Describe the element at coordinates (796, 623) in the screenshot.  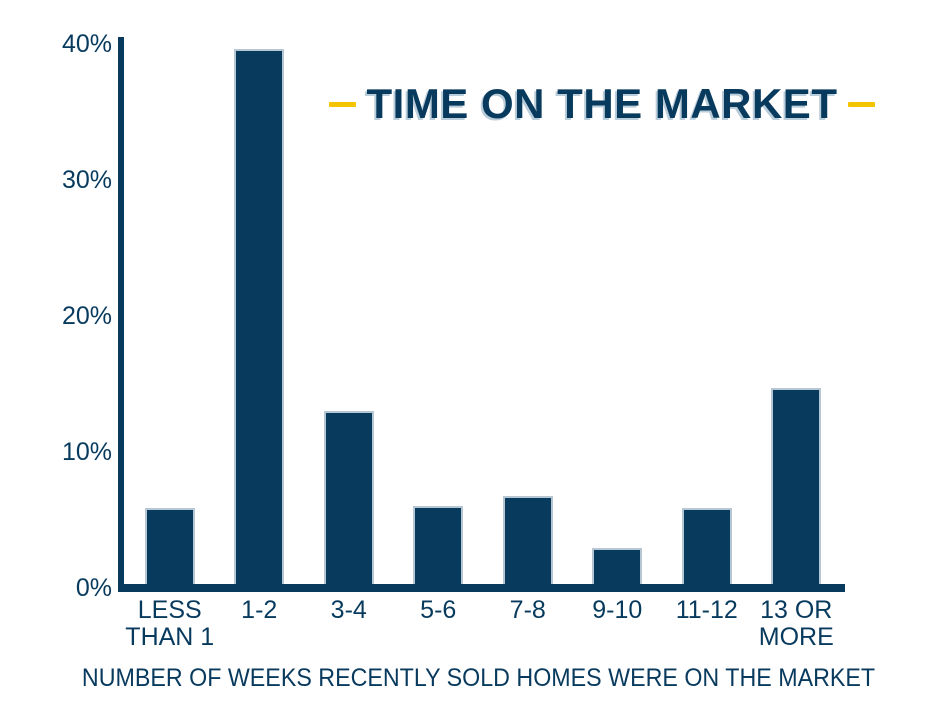
I see `x-tick-label: 13 OR MORE` at that location.